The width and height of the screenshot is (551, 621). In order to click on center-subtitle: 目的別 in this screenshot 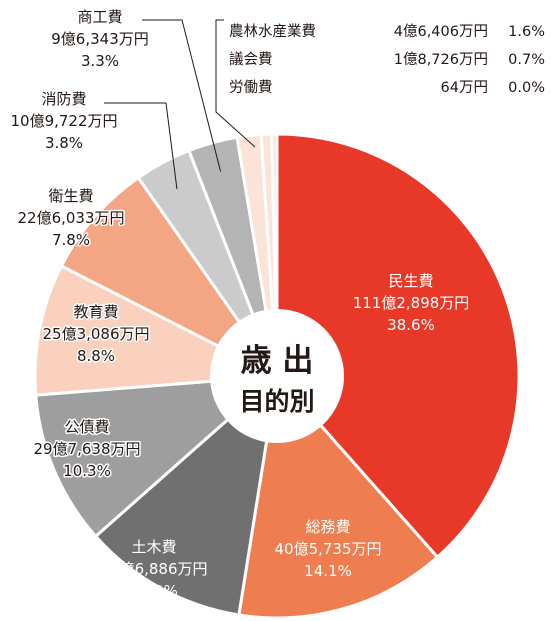, I will do `click(276, 401)`.